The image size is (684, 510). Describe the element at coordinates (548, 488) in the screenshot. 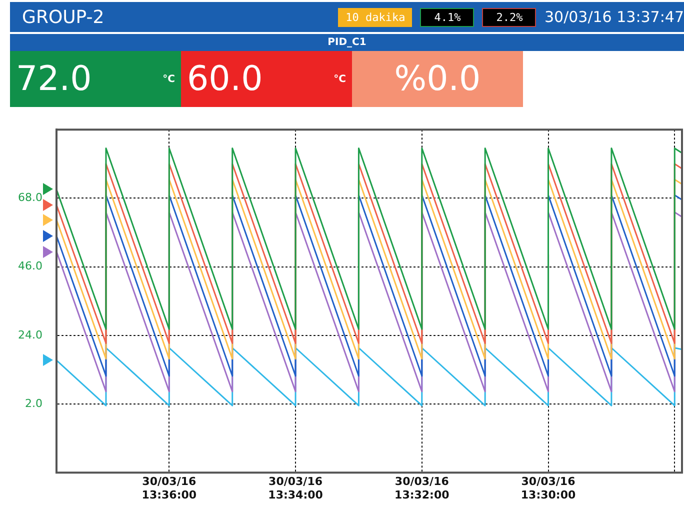

I see `x-tick-label: 30/03/16 13:30:00` at that location.